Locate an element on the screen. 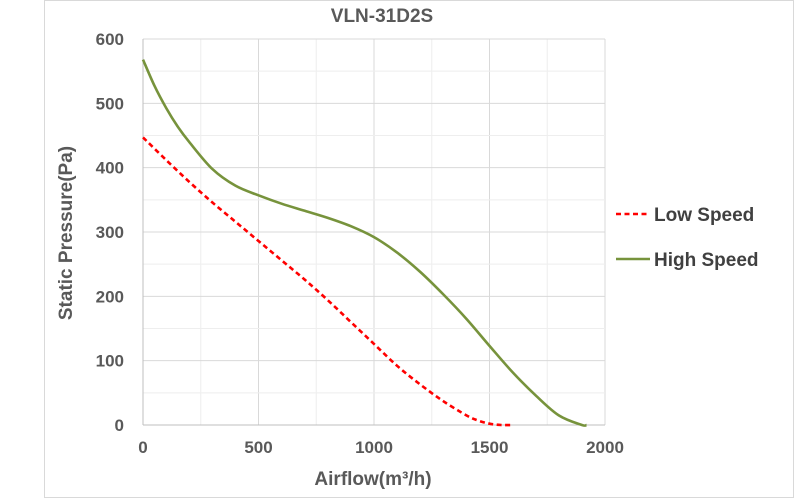  chart-title: VLN-31D2S is located at coordinates (382, 16).